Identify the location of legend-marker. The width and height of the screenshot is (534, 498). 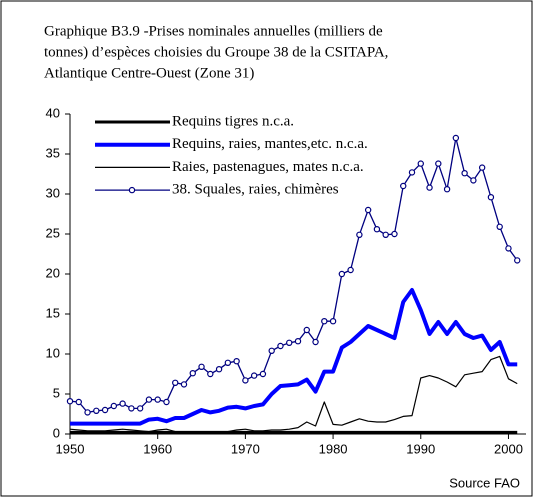
(132, 190).